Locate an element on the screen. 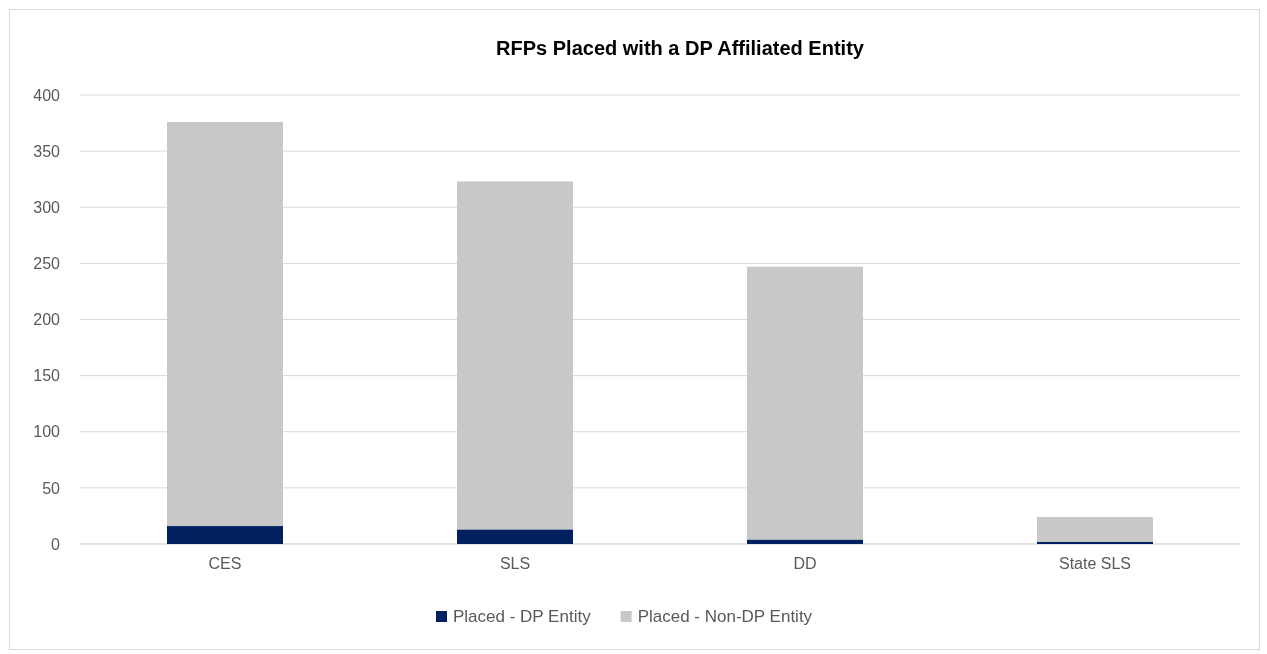 The image size is (1267, 654). y-tick-label: 200 is located at coordinates (47, 320).